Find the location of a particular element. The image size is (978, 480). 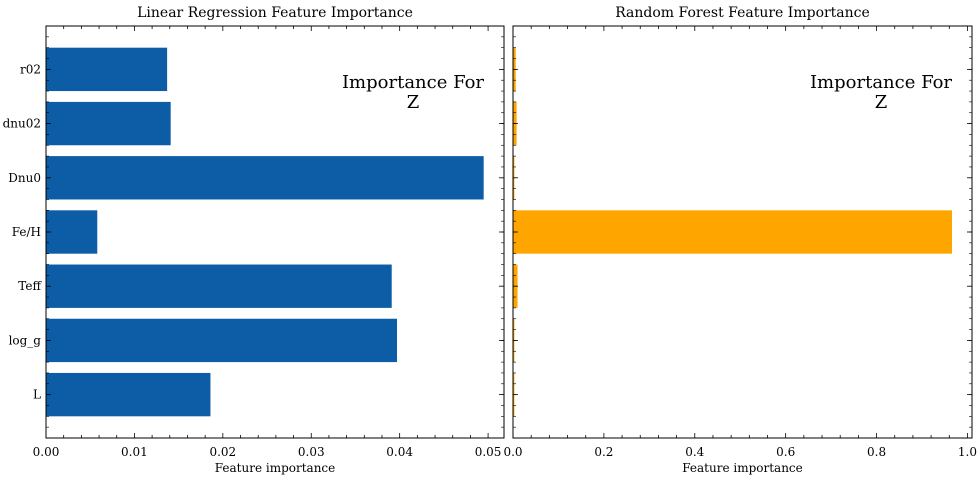

x-tick-label: 0.0 is located at coordinates (512, 452).